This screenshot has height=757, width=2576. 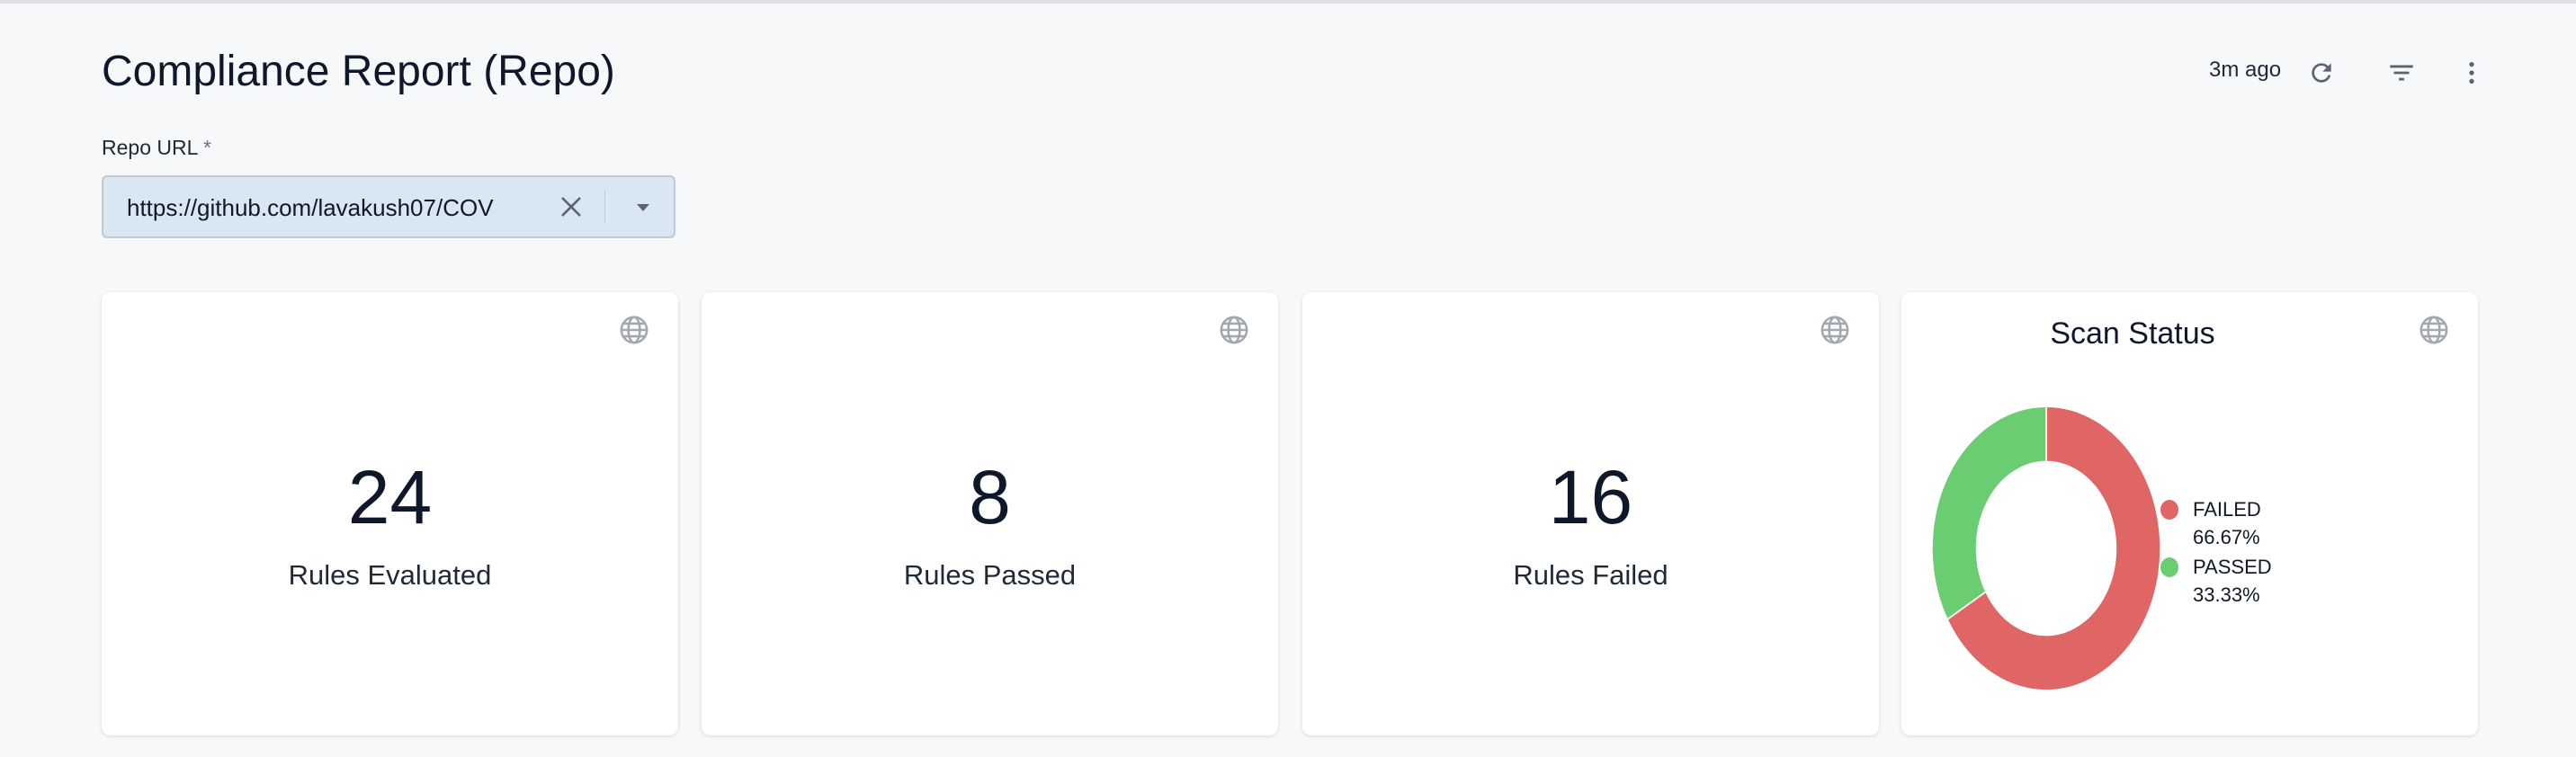 I want to click on required-mark: *, so click(x=206, y=148).